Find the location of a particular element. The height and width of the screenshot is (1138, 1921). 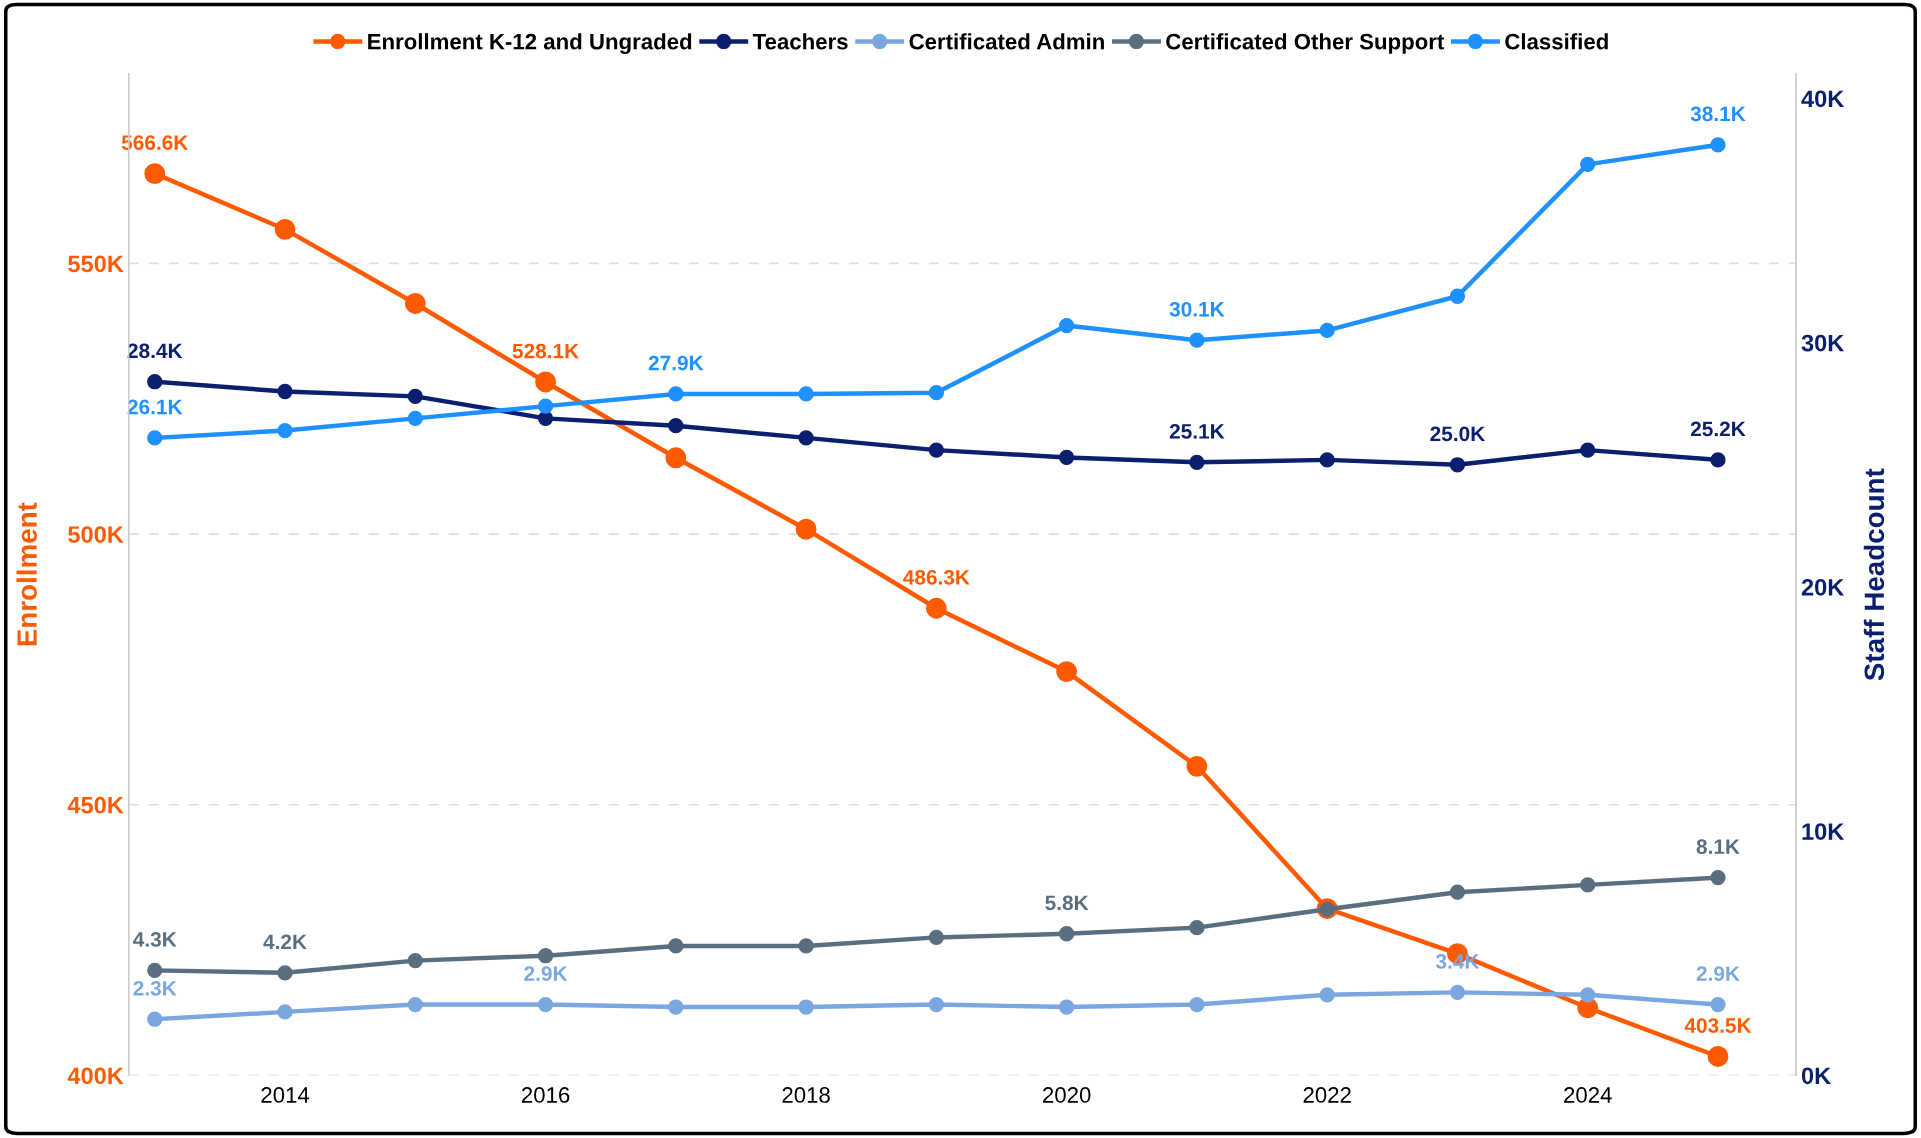

legend-label: Teachers is located at coordinates (800, 41).